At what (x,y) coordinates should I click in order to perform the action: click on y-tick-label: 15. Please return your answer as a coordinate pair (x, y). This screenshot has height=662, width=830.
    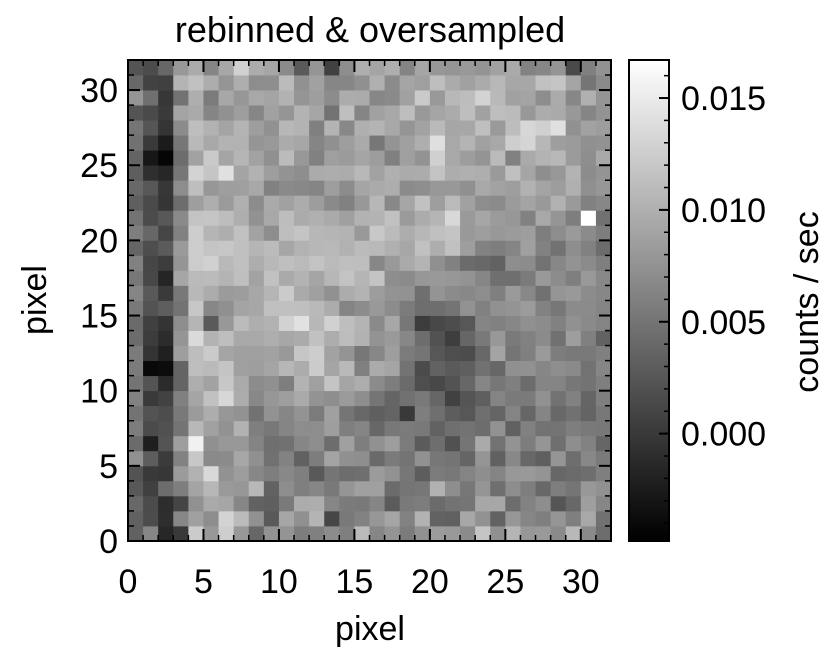
    Looking at the image, I should click on (99, 317).